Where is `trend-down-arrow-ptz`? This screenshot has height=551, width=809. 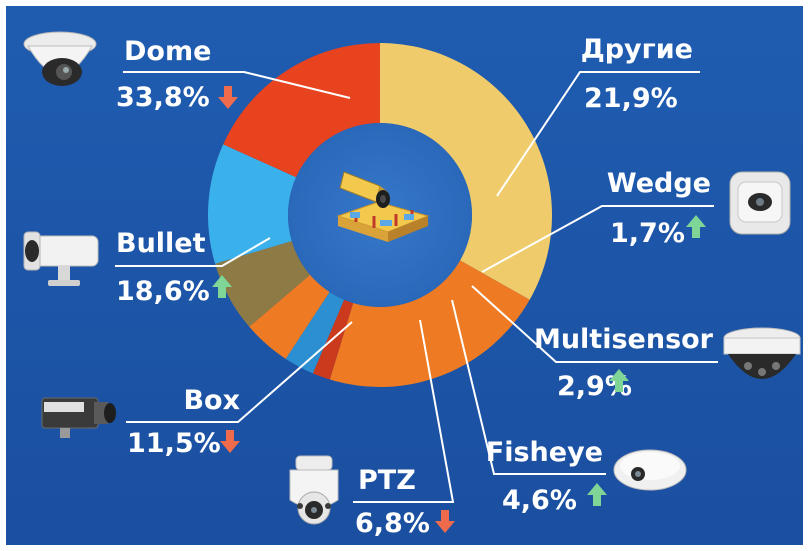
trend-down-arrow-ptz is located at coordinates (445, 521).